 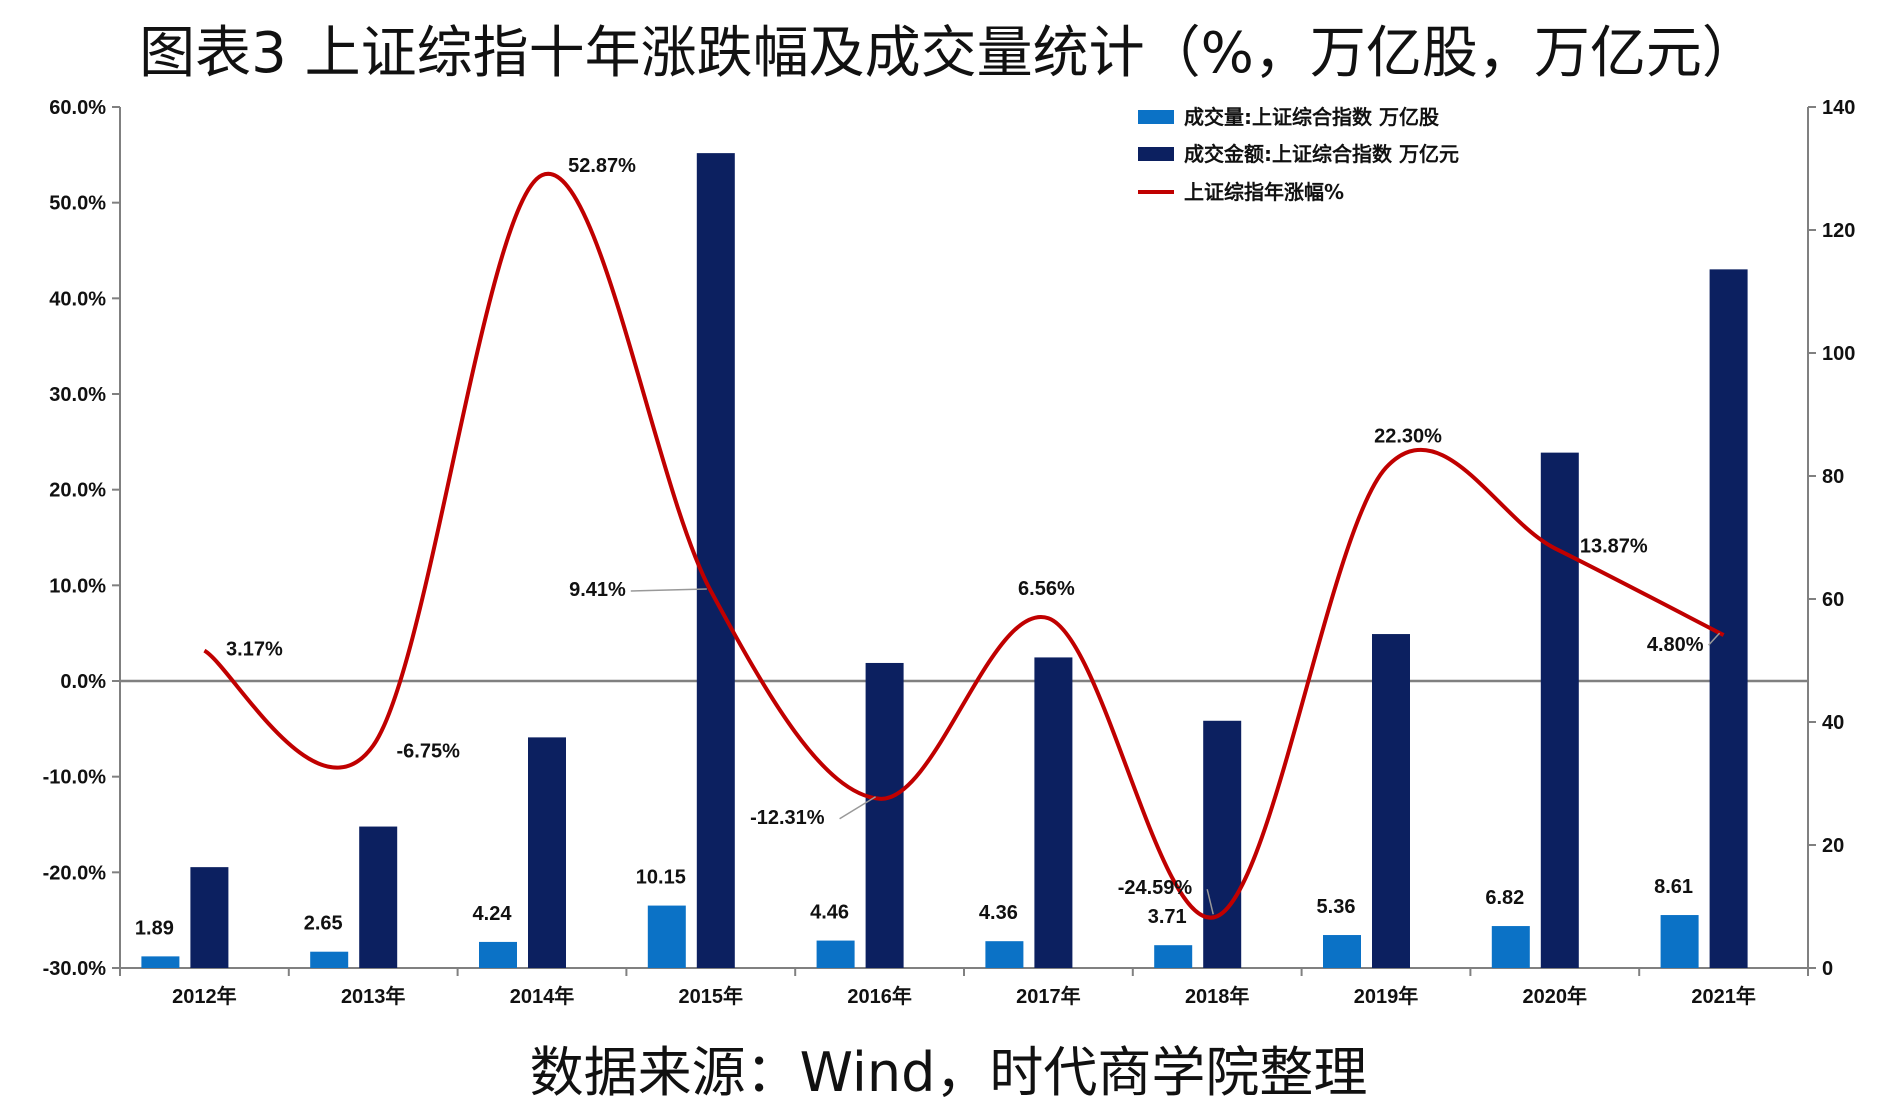 What do you see at coordinates (323, 924) in the screenshot?
I see `volume-data-label: 2.65` at bounding box center [323, 924].